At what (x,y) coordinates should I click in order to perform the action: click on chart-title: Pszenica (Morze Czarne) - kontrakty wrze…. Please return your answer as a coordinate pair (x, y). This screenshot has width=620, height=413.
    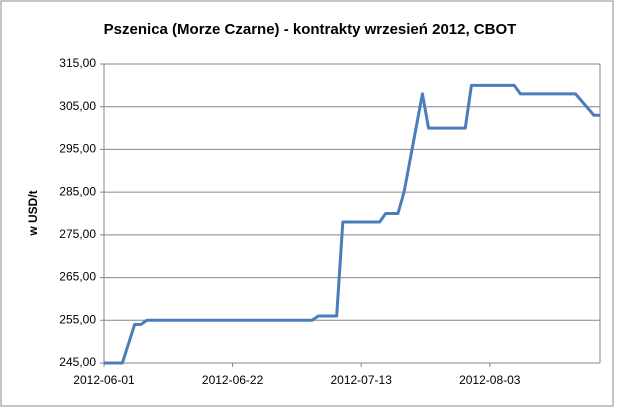
    Looking at the image, I should click on (310, 29).